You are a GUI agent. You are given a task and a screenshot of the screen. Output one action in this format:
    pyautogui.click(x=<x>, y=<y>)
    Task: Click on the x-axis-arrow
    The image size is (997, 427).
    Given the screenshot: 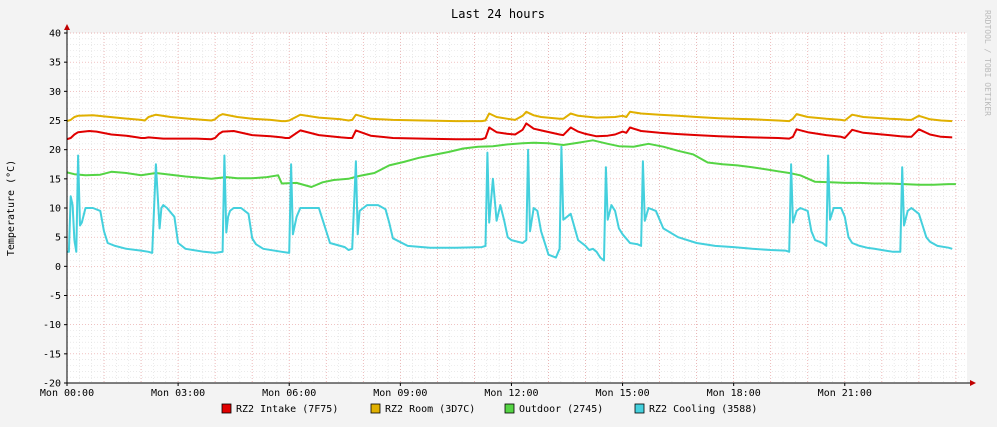 What is the action you would take?
    pyautogui.click(x=973, y=383)
    